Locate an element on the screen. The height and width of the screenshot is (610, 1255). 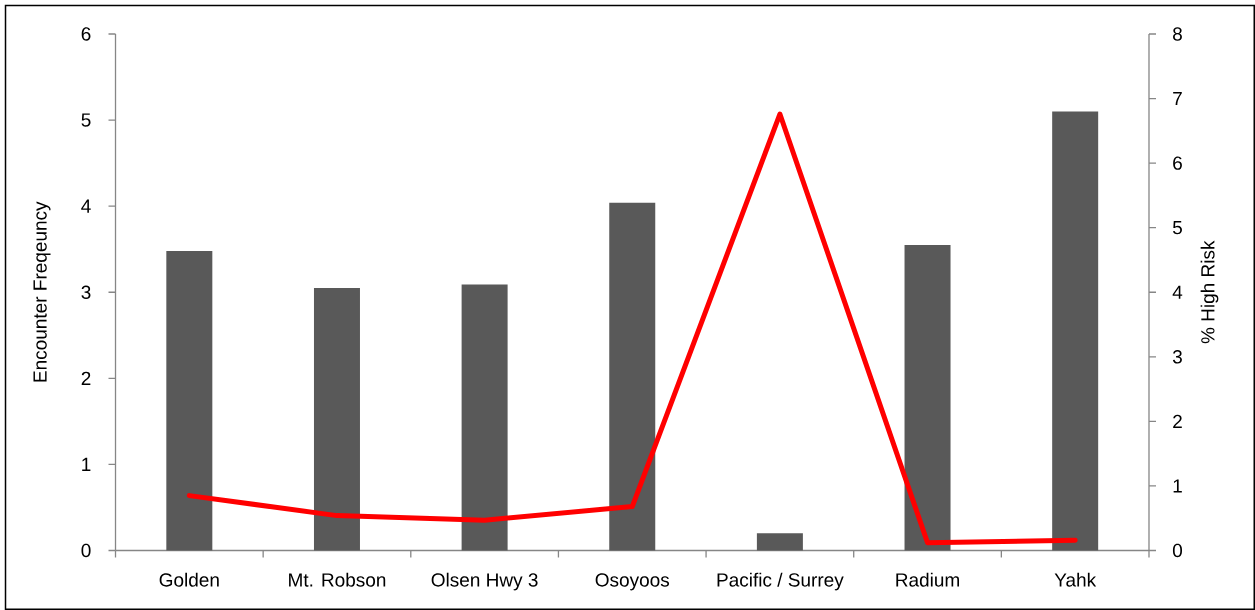
y2-axis-title: % High Risk is located at coordinates (1209, 292).